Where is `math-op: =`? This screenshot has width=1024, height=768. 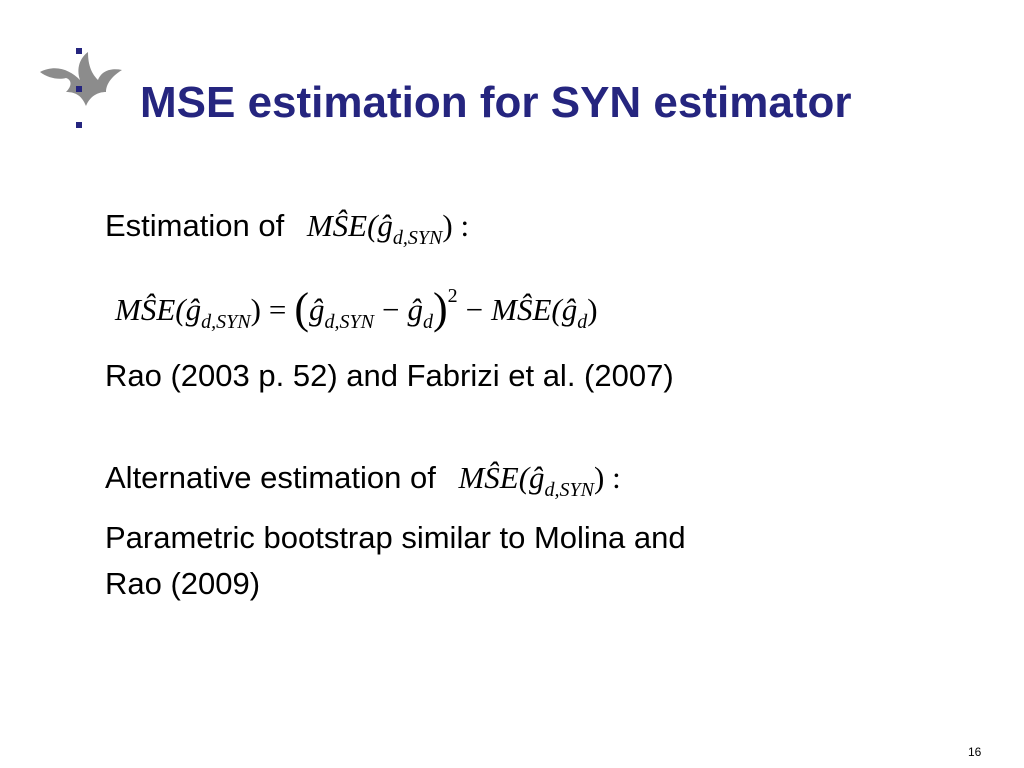 math-op: = is located at coordinates (277, 309).